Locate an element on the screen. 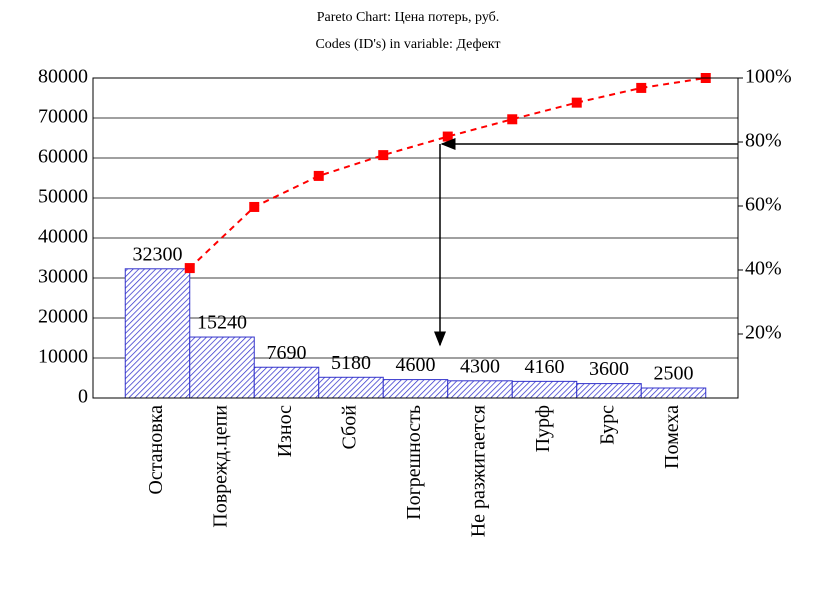  y-tick-label: 40000 is located at coordinates (63, 237).